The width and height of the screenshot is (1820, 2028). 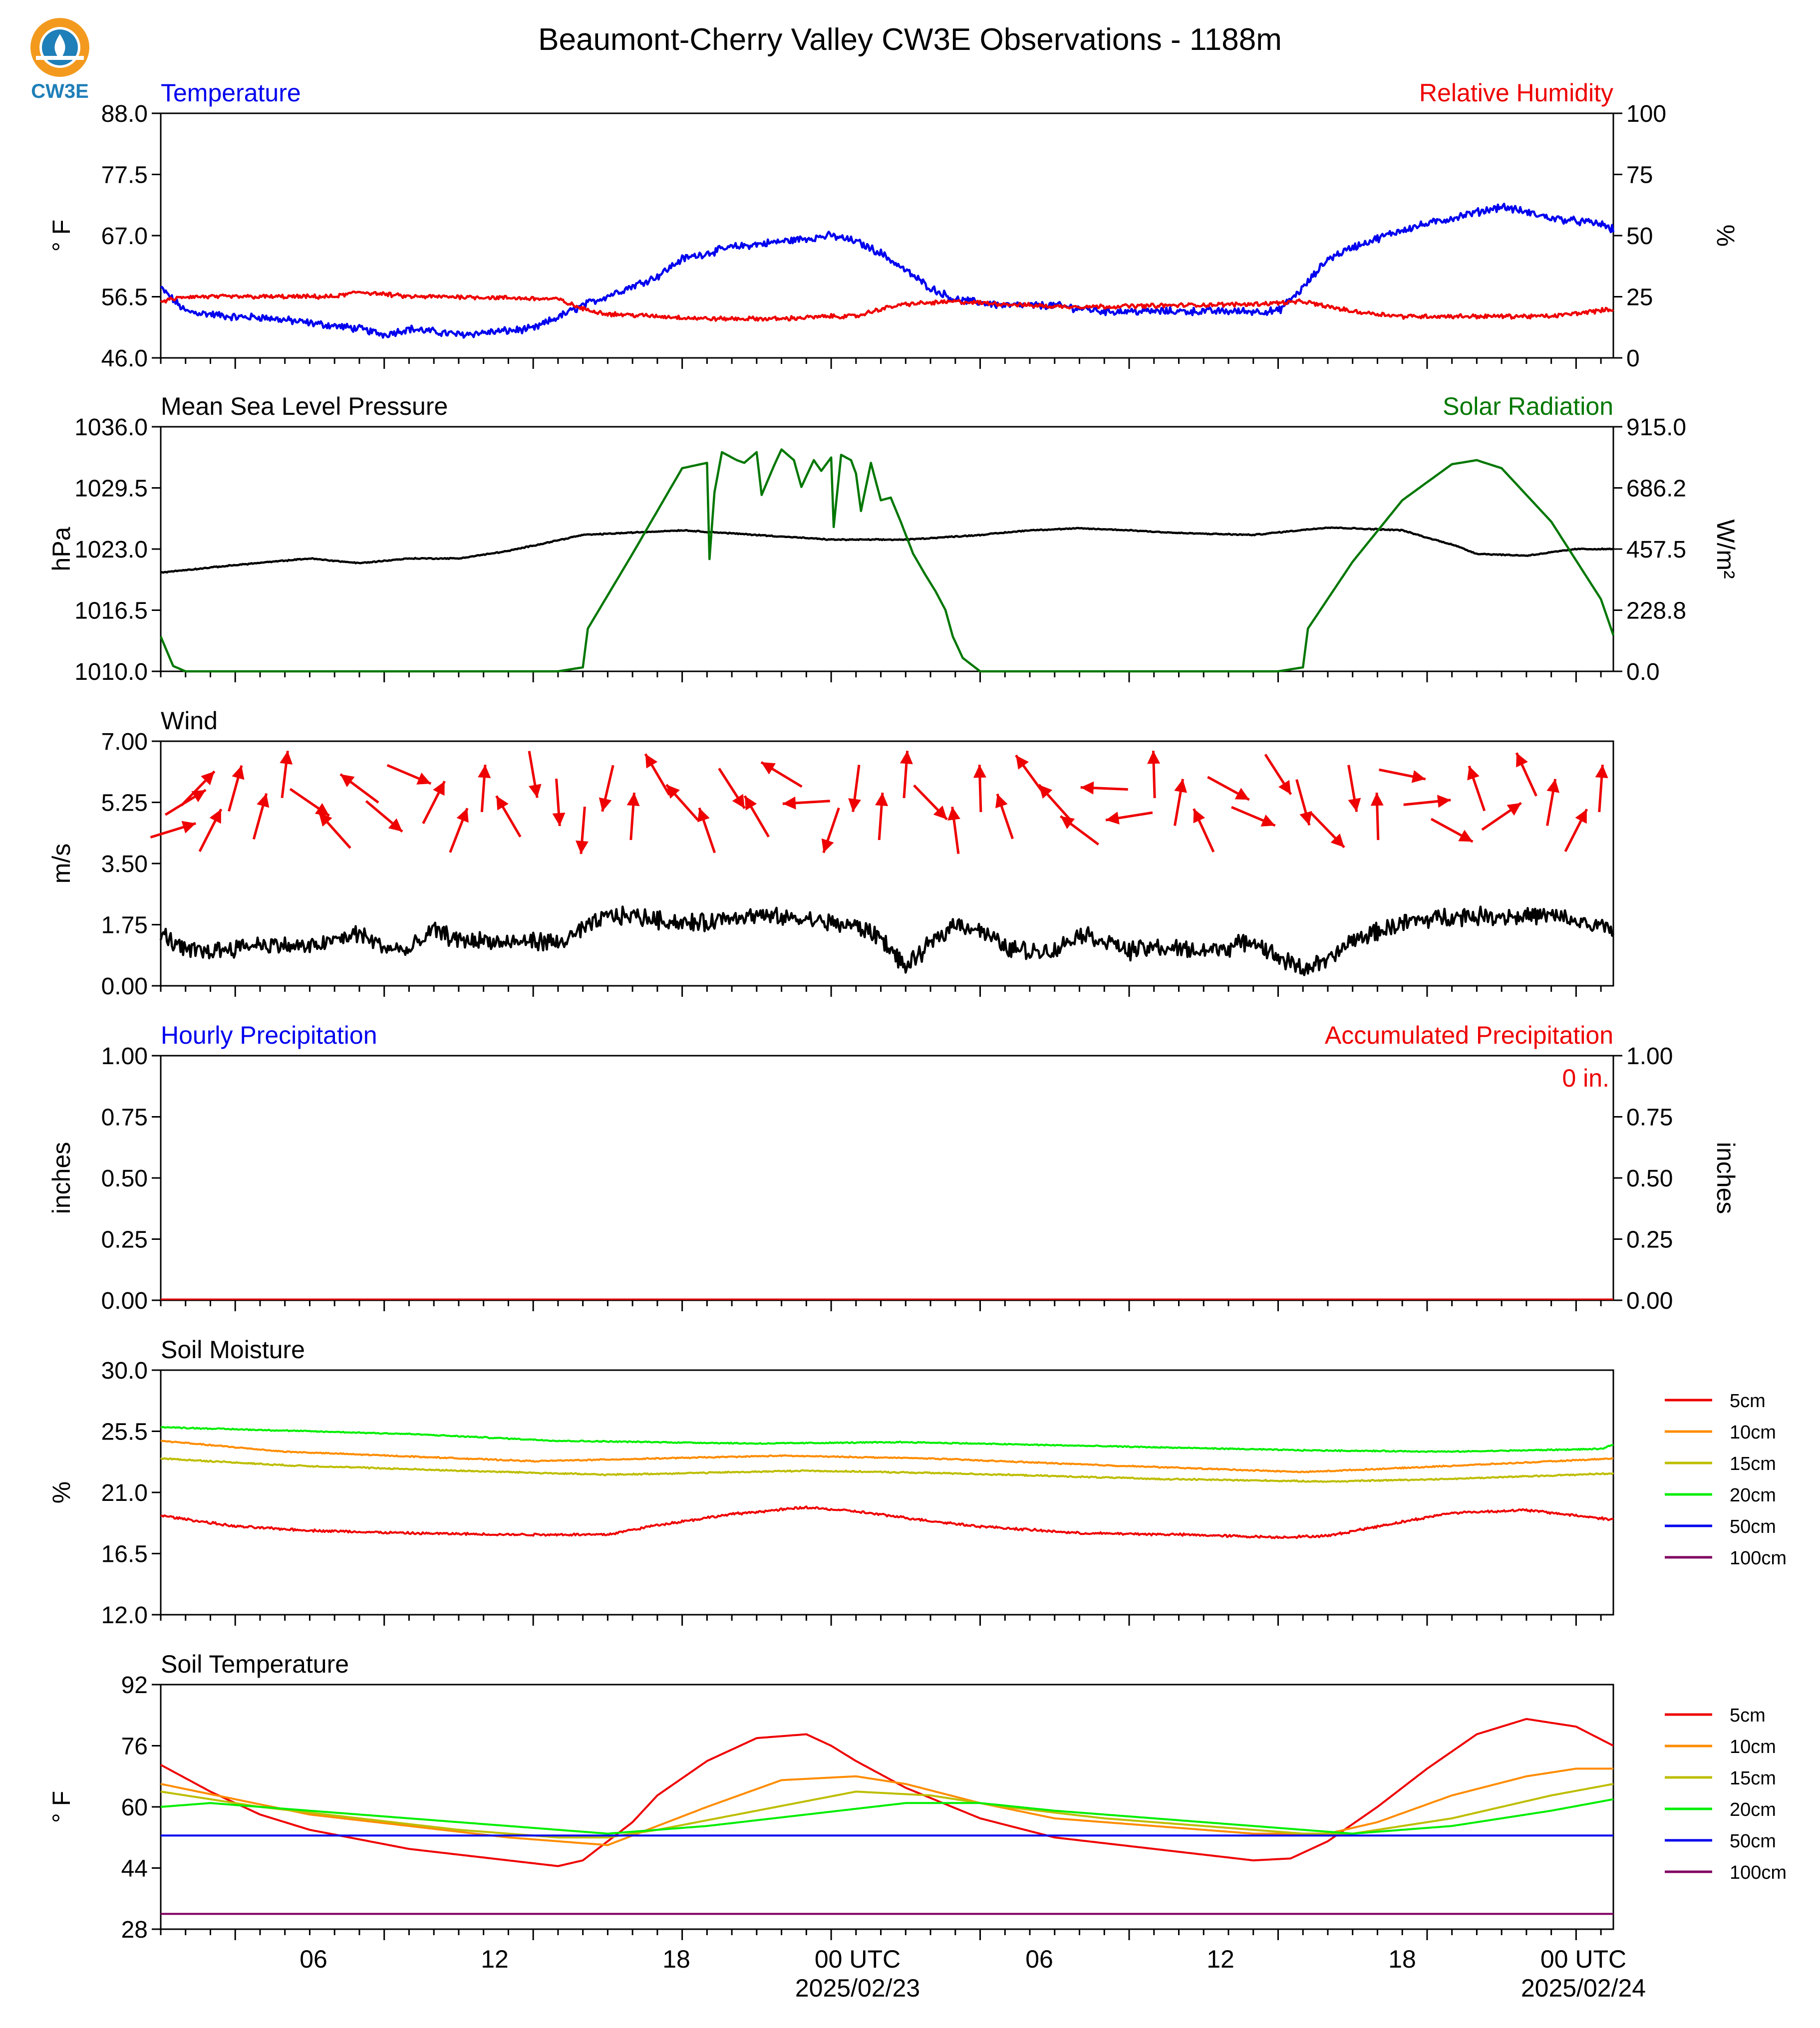 I want to click on y-tick-label-left: 44, so click(x=134, y=1869).